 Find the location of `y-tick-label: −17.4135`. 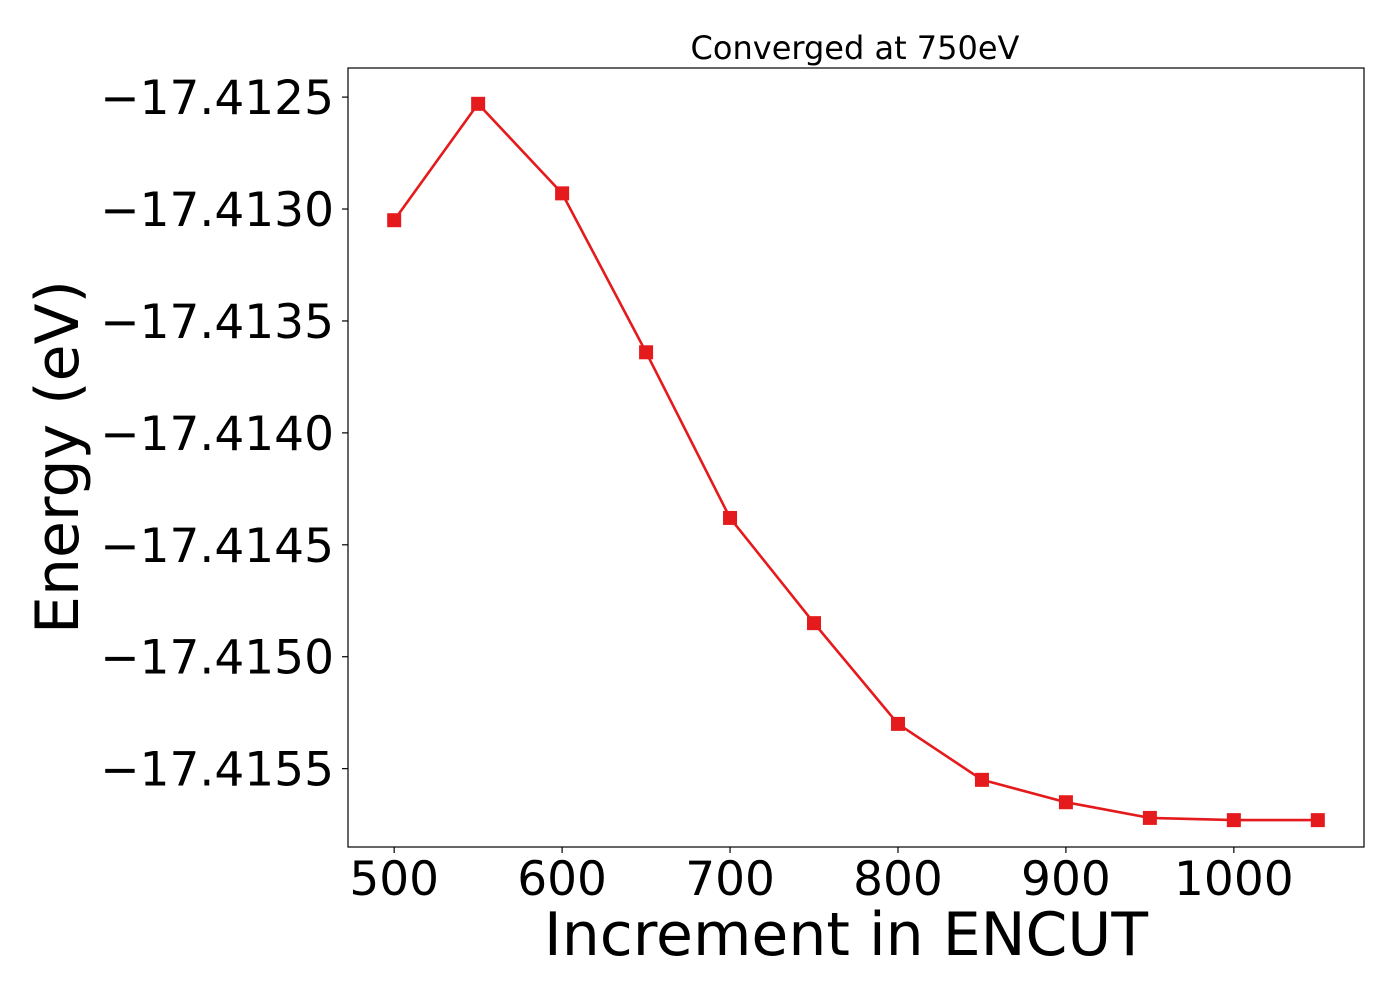

y-tick-label: −17.4135 is located at coordinates (217, 322).